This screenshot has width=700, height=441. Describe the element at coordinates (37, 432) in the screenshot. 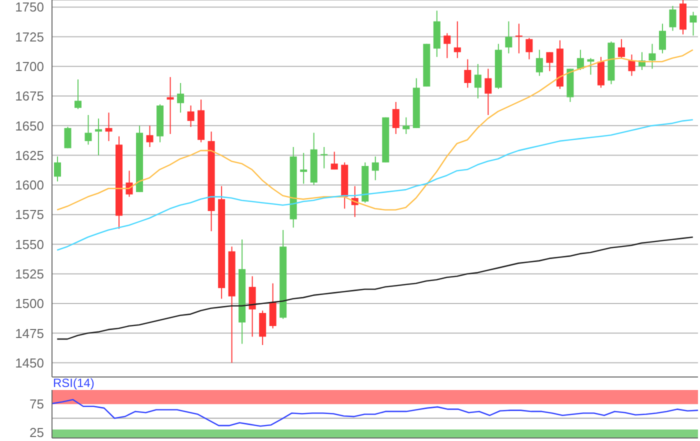

I see `y-tick-label: 25` at that location.